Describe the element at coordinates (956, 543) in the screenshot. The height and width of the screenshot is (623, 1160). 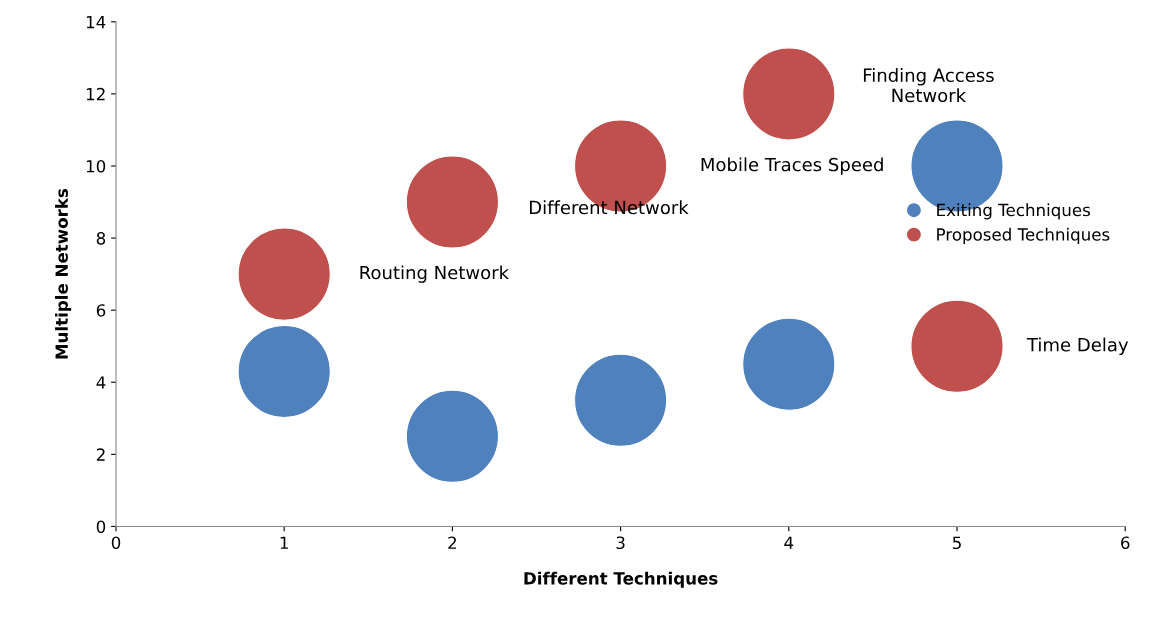
I see `x-tick-label: 5` at that location.